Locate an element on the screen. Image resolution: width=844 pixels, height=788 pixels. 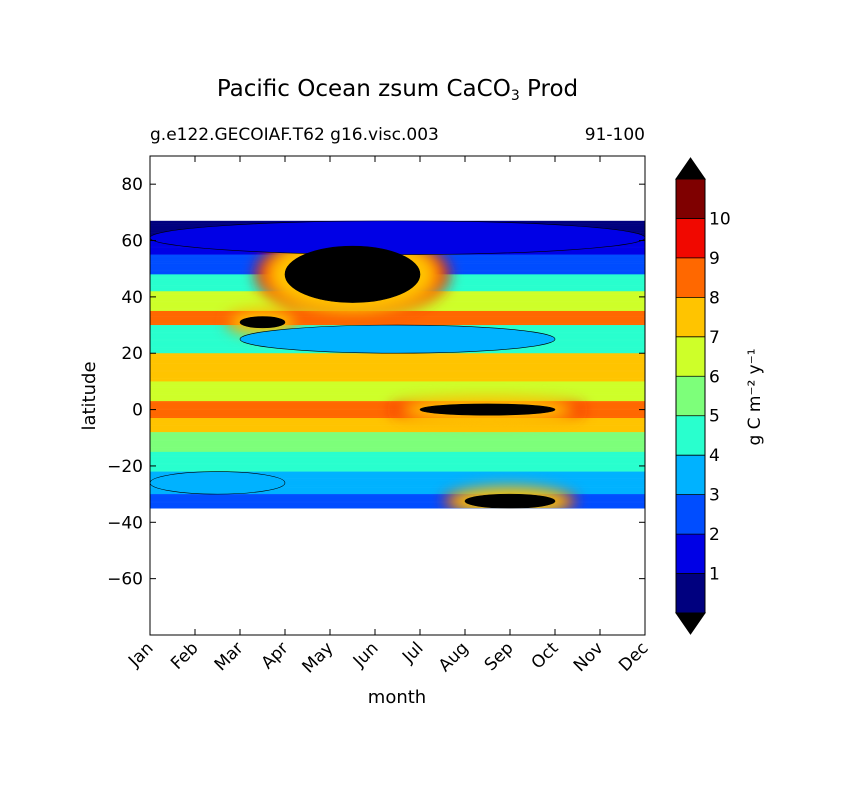
feature-north-high-productivity-core-early is located at coordinates (262, 322).